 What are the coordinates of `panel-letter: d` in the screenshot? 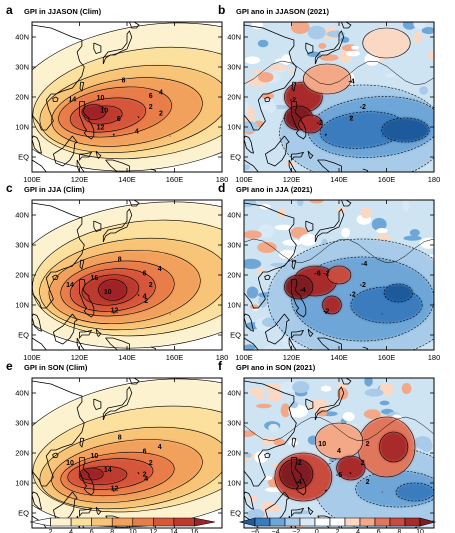 It's located at (221, 188).